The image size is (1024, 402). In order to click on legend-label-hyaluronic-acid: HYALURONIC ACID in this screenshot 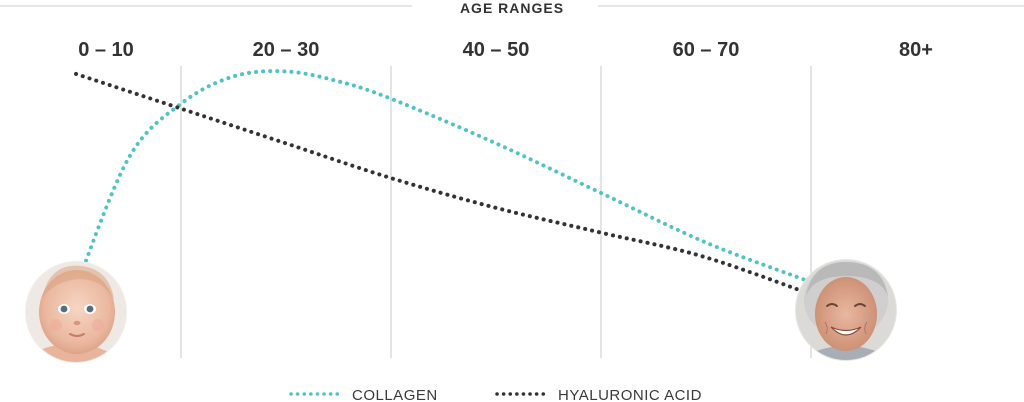, I will do `click(630, 394)`.